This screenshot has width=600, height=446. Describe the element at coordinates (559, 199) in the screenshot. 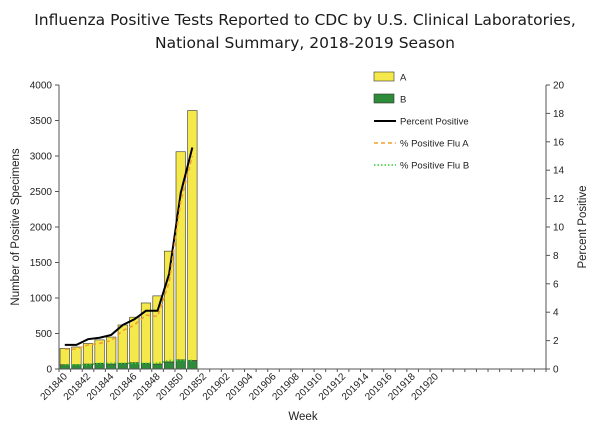

I see `y2-tick-label: 12` at that location.